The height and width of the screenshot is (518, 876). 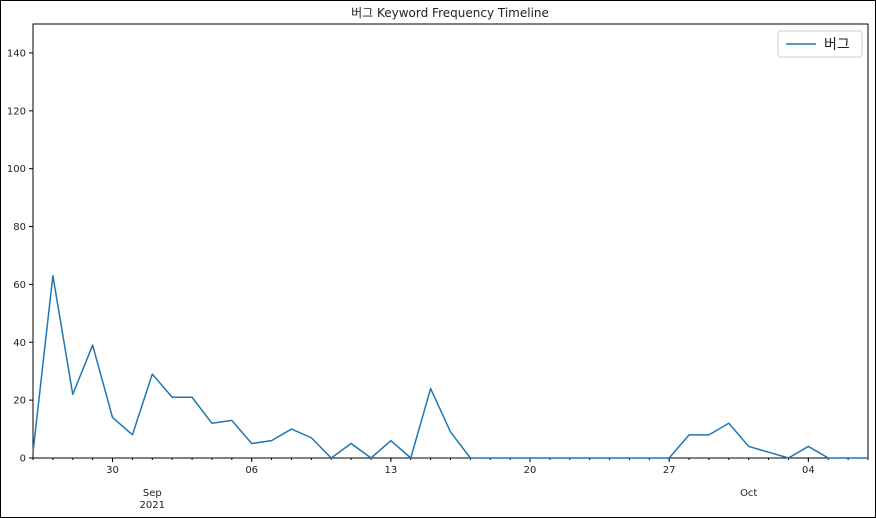 I want to click on x-tick-label: 27, so click(x=669, y=470).